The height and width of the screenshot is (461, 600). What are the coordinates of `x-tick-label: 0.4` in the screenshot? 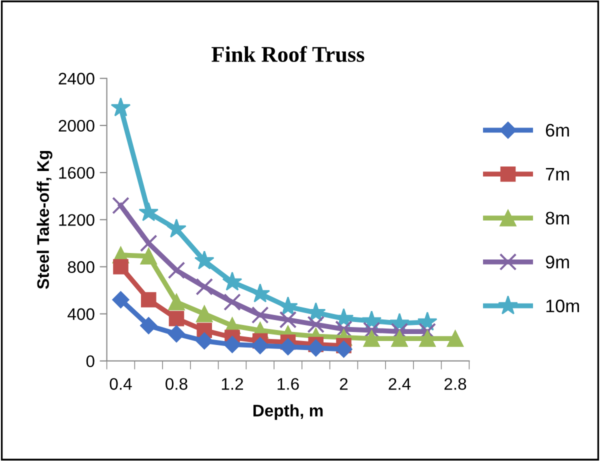 It's located at (121, 384).